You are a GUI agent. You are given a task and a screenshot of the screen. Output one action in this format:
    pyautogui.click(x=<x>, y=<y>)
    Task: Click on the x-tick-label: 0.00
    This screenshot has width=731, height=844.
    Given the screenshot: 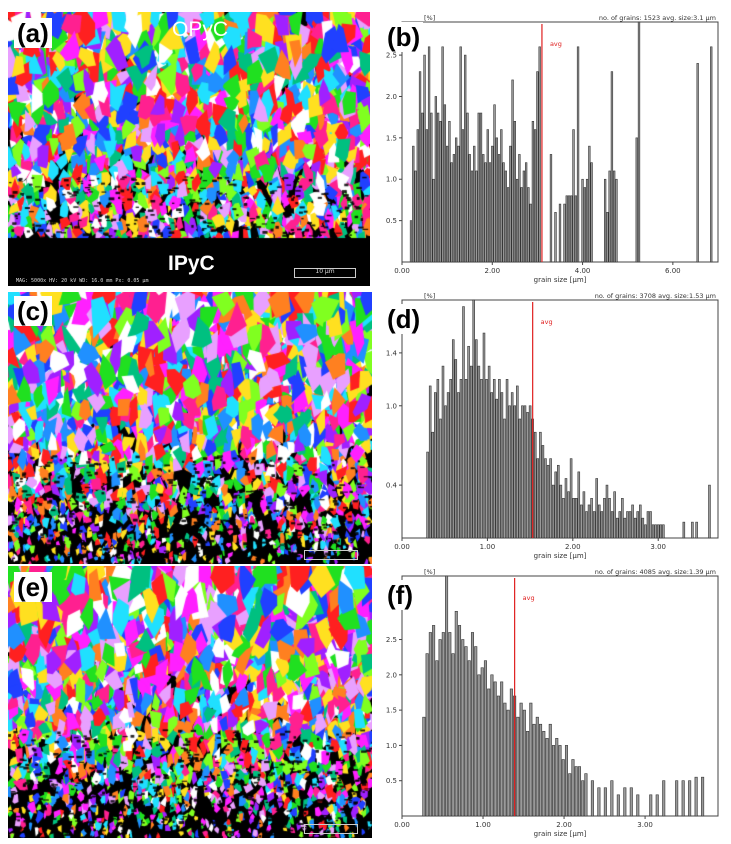 What is the action you would take?
    pyautogui.click(x=402, y=547)
    